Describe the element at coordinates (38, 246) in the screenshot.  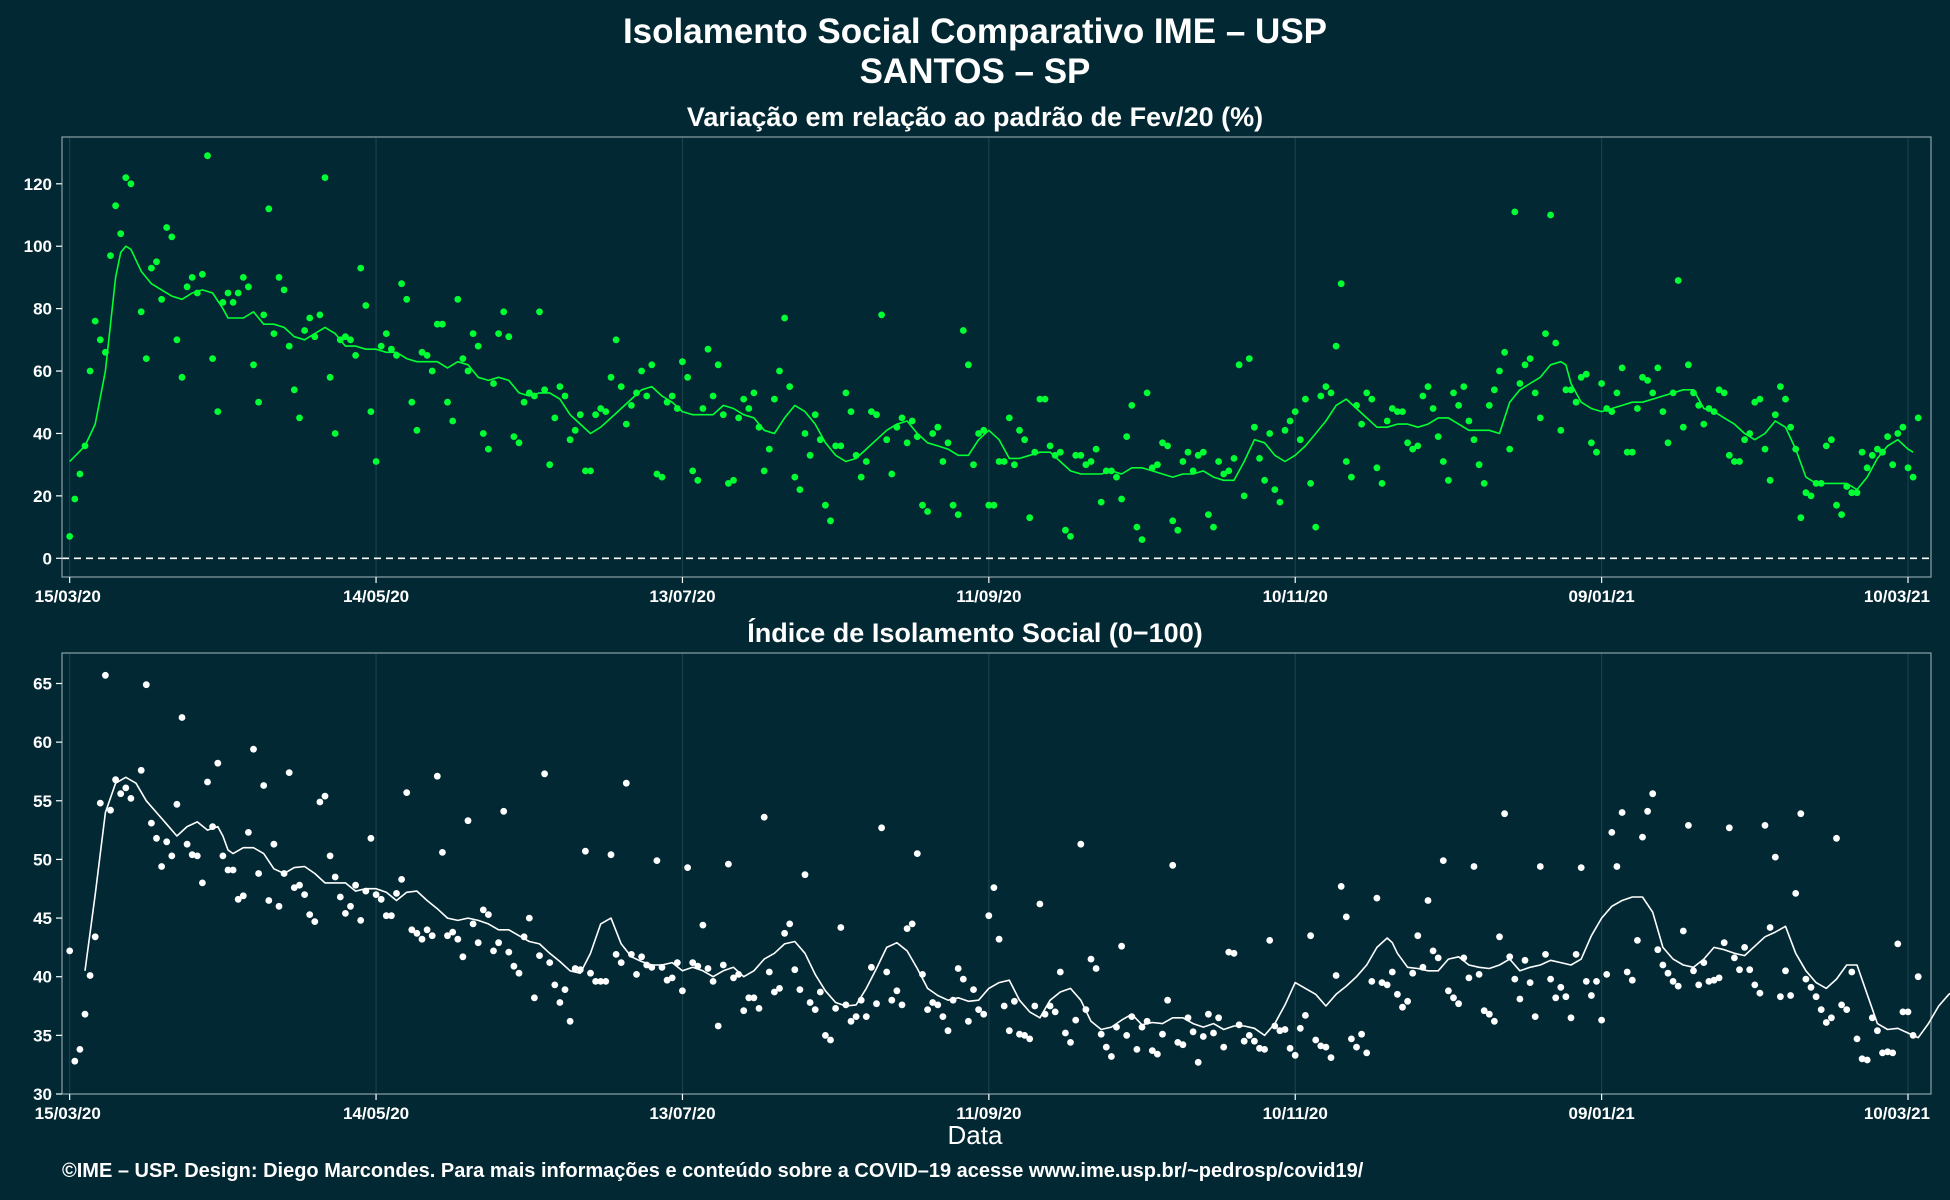
I see `var-y-tick-label-5: 100` at that location.